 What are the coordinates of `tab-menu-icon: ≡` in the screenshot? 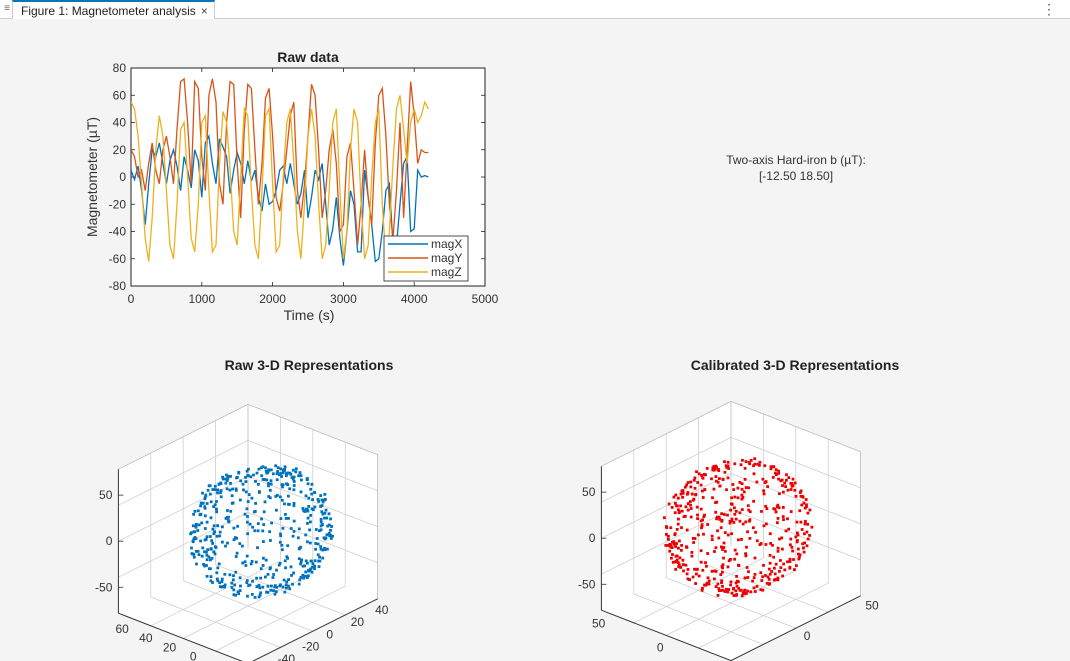 It's located at (7, 8).